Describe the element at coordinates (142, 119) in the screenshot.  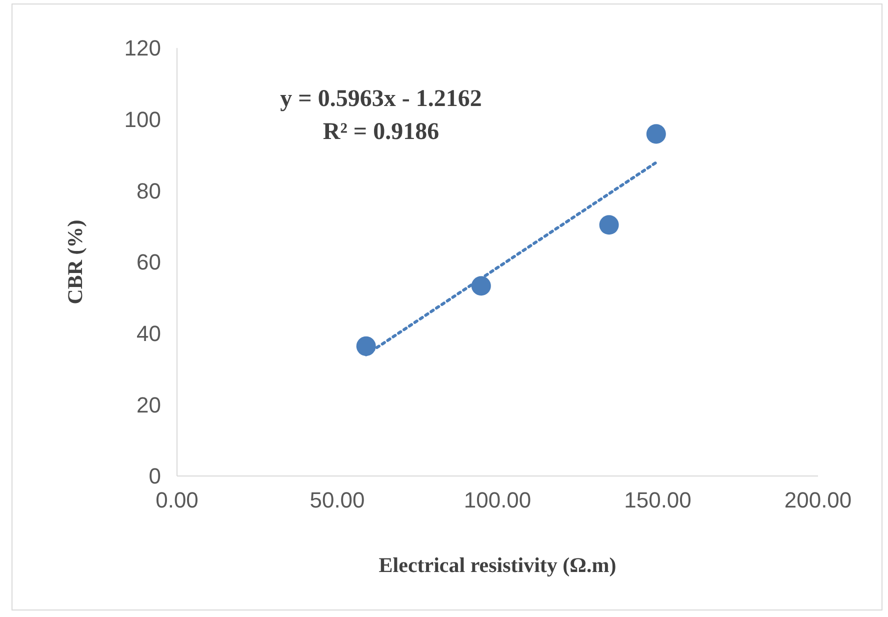
I see `y-tick-label: 100` at that location.